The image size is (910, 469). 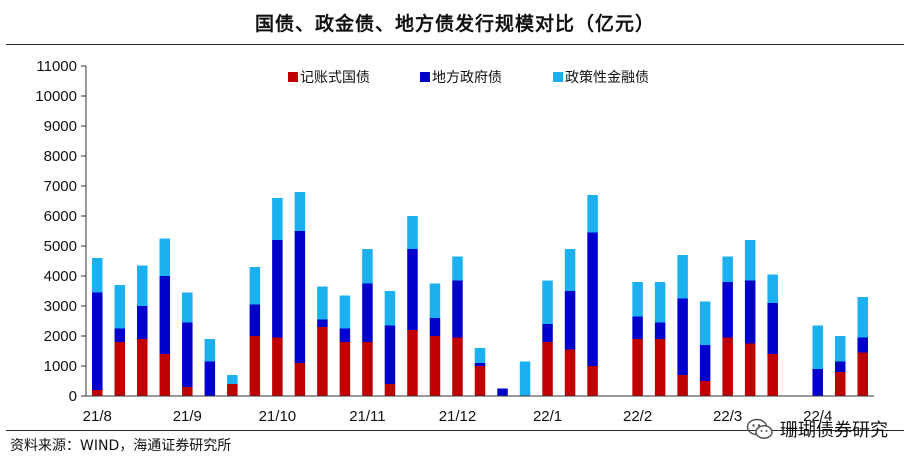 I want to click on x-tick-label: 22/4, so click(x=817, y=416).